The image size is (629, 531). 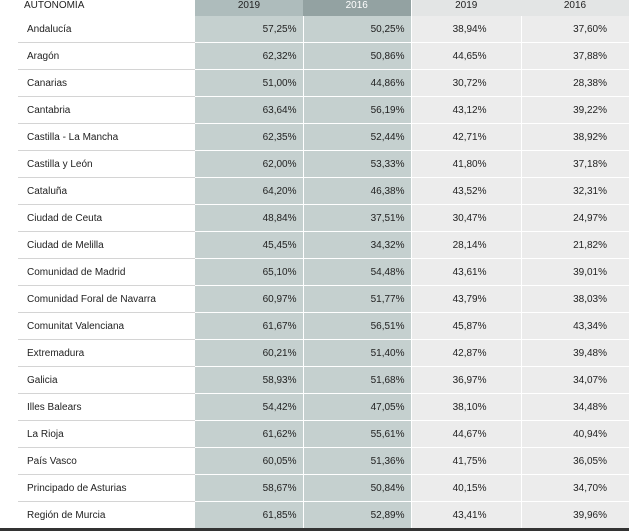 I want to click on value-cell-c: 42,71%, so click(x=465, y=137).